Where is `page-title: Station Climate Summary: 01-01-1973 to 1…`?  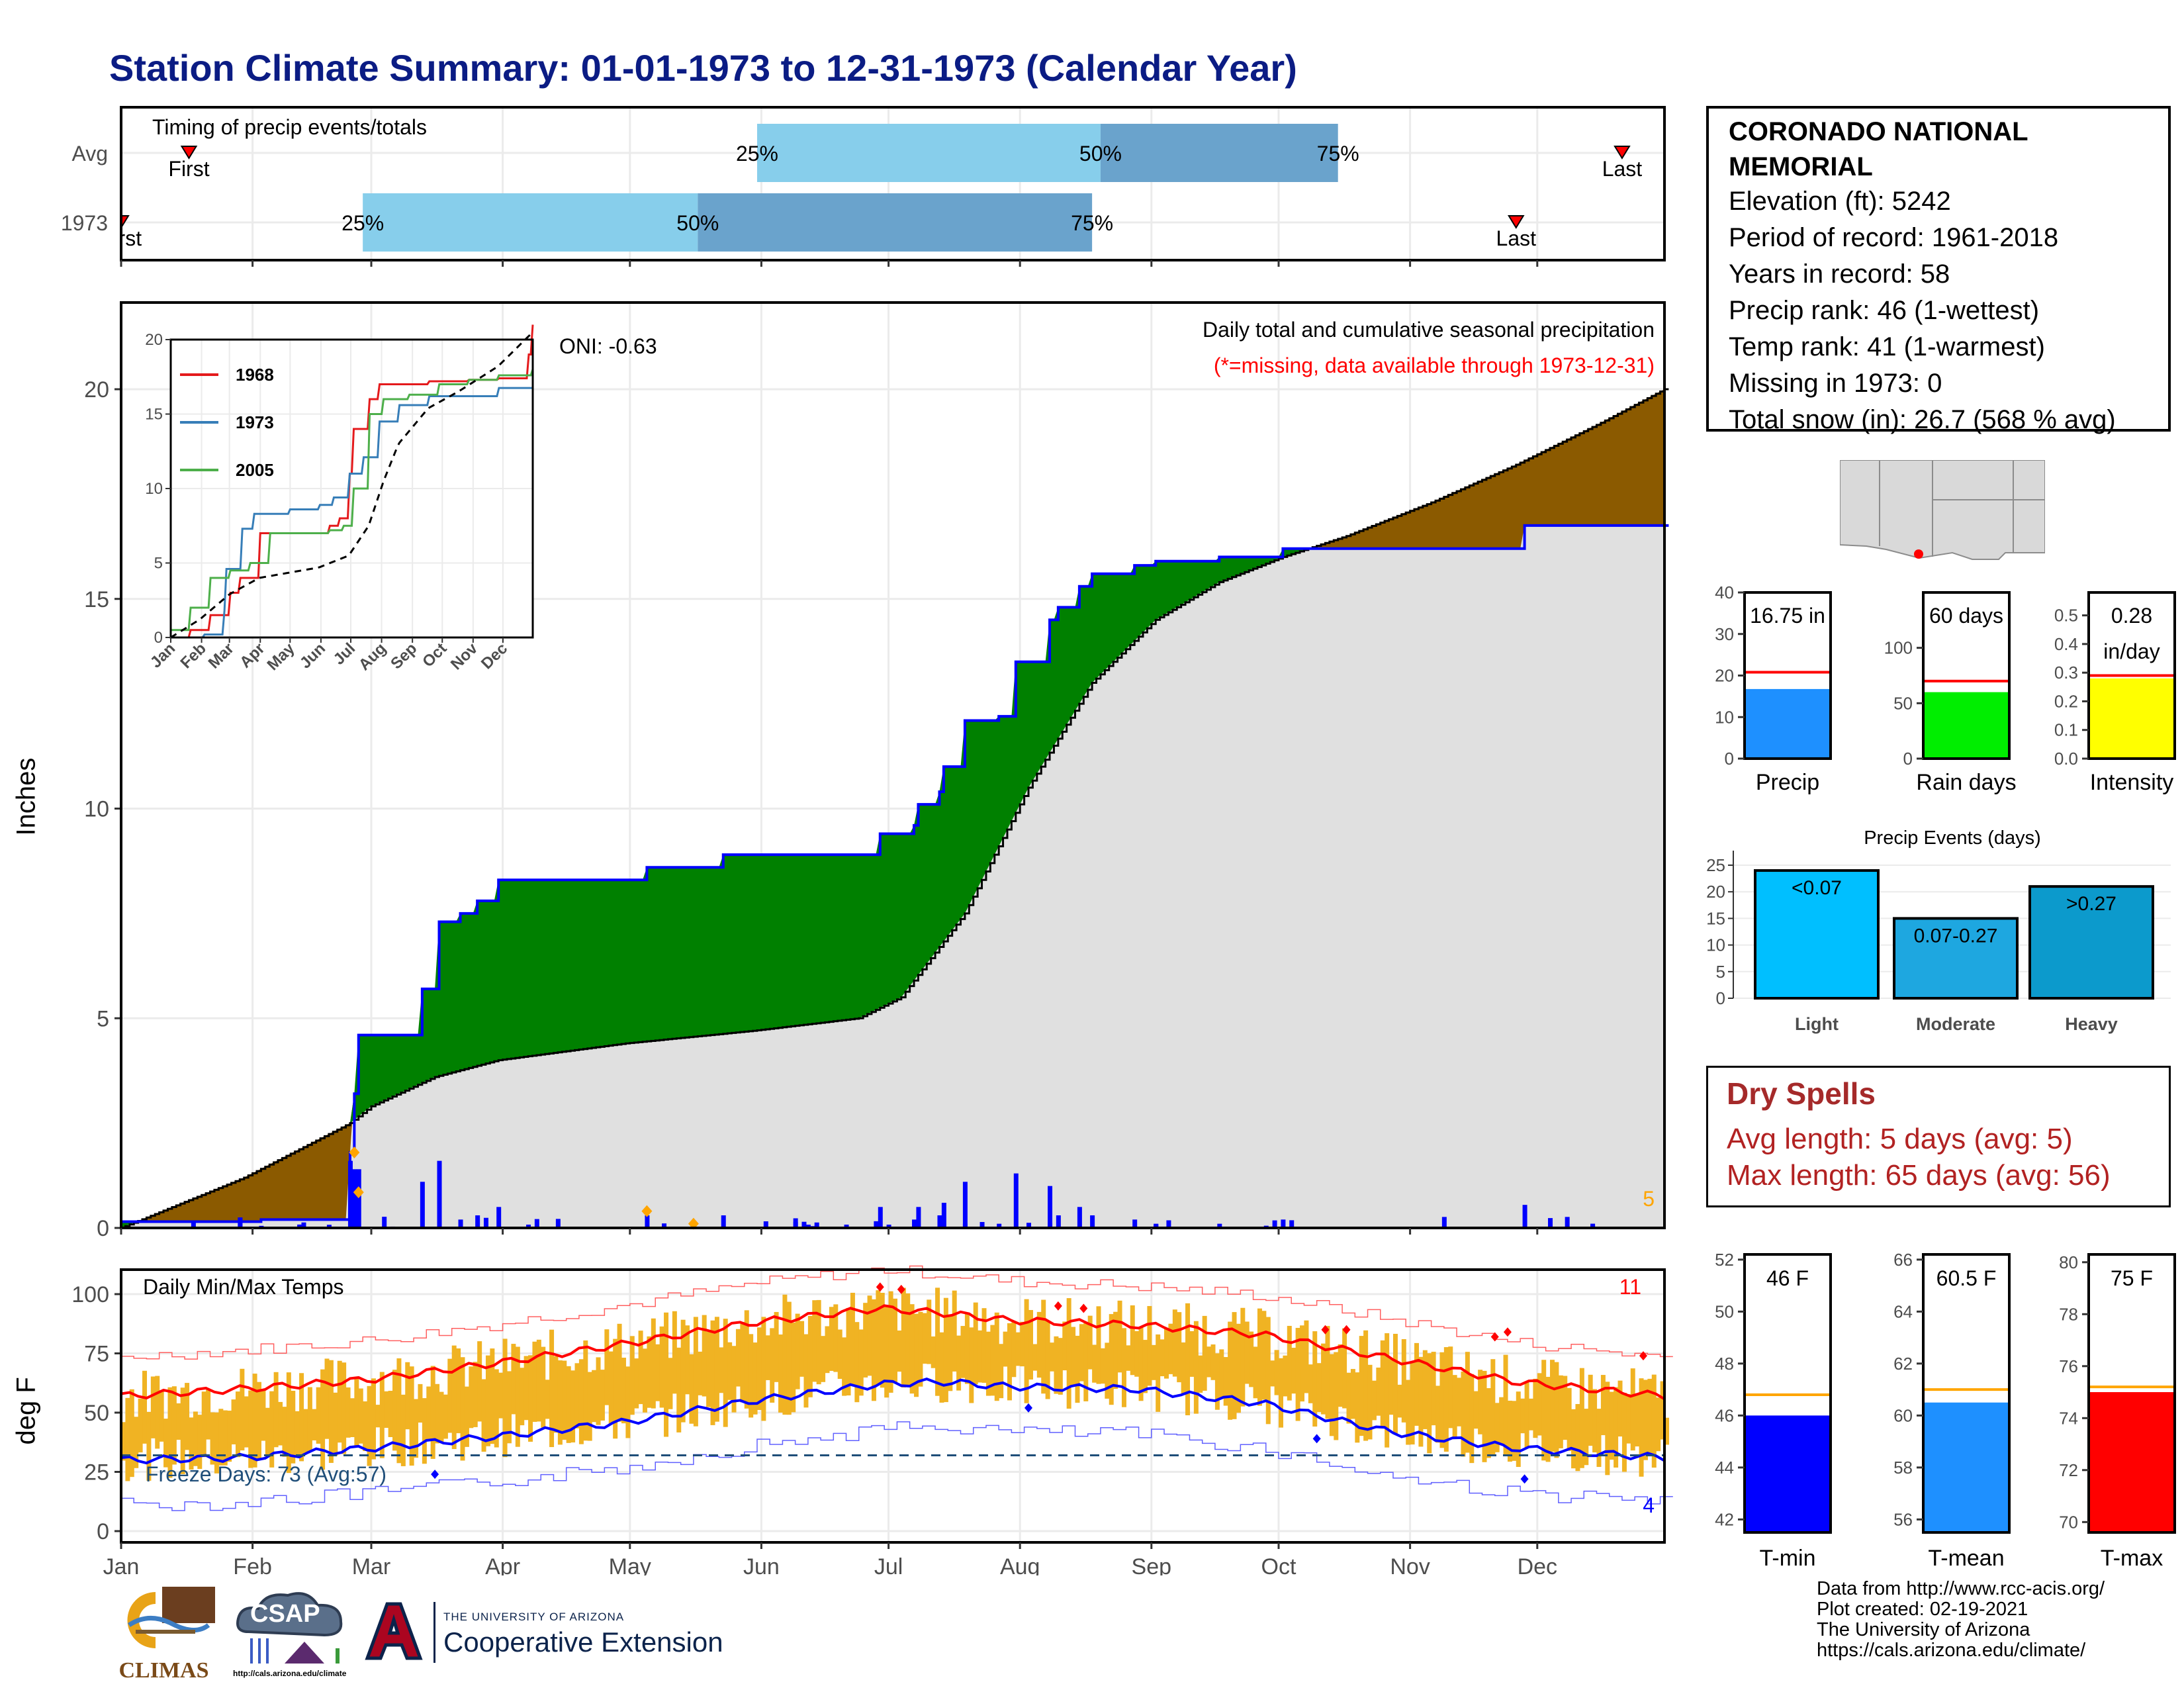
page-title: Station Climate Summary: 01-01-1973 to 1… is located at coordinates (703, 68).